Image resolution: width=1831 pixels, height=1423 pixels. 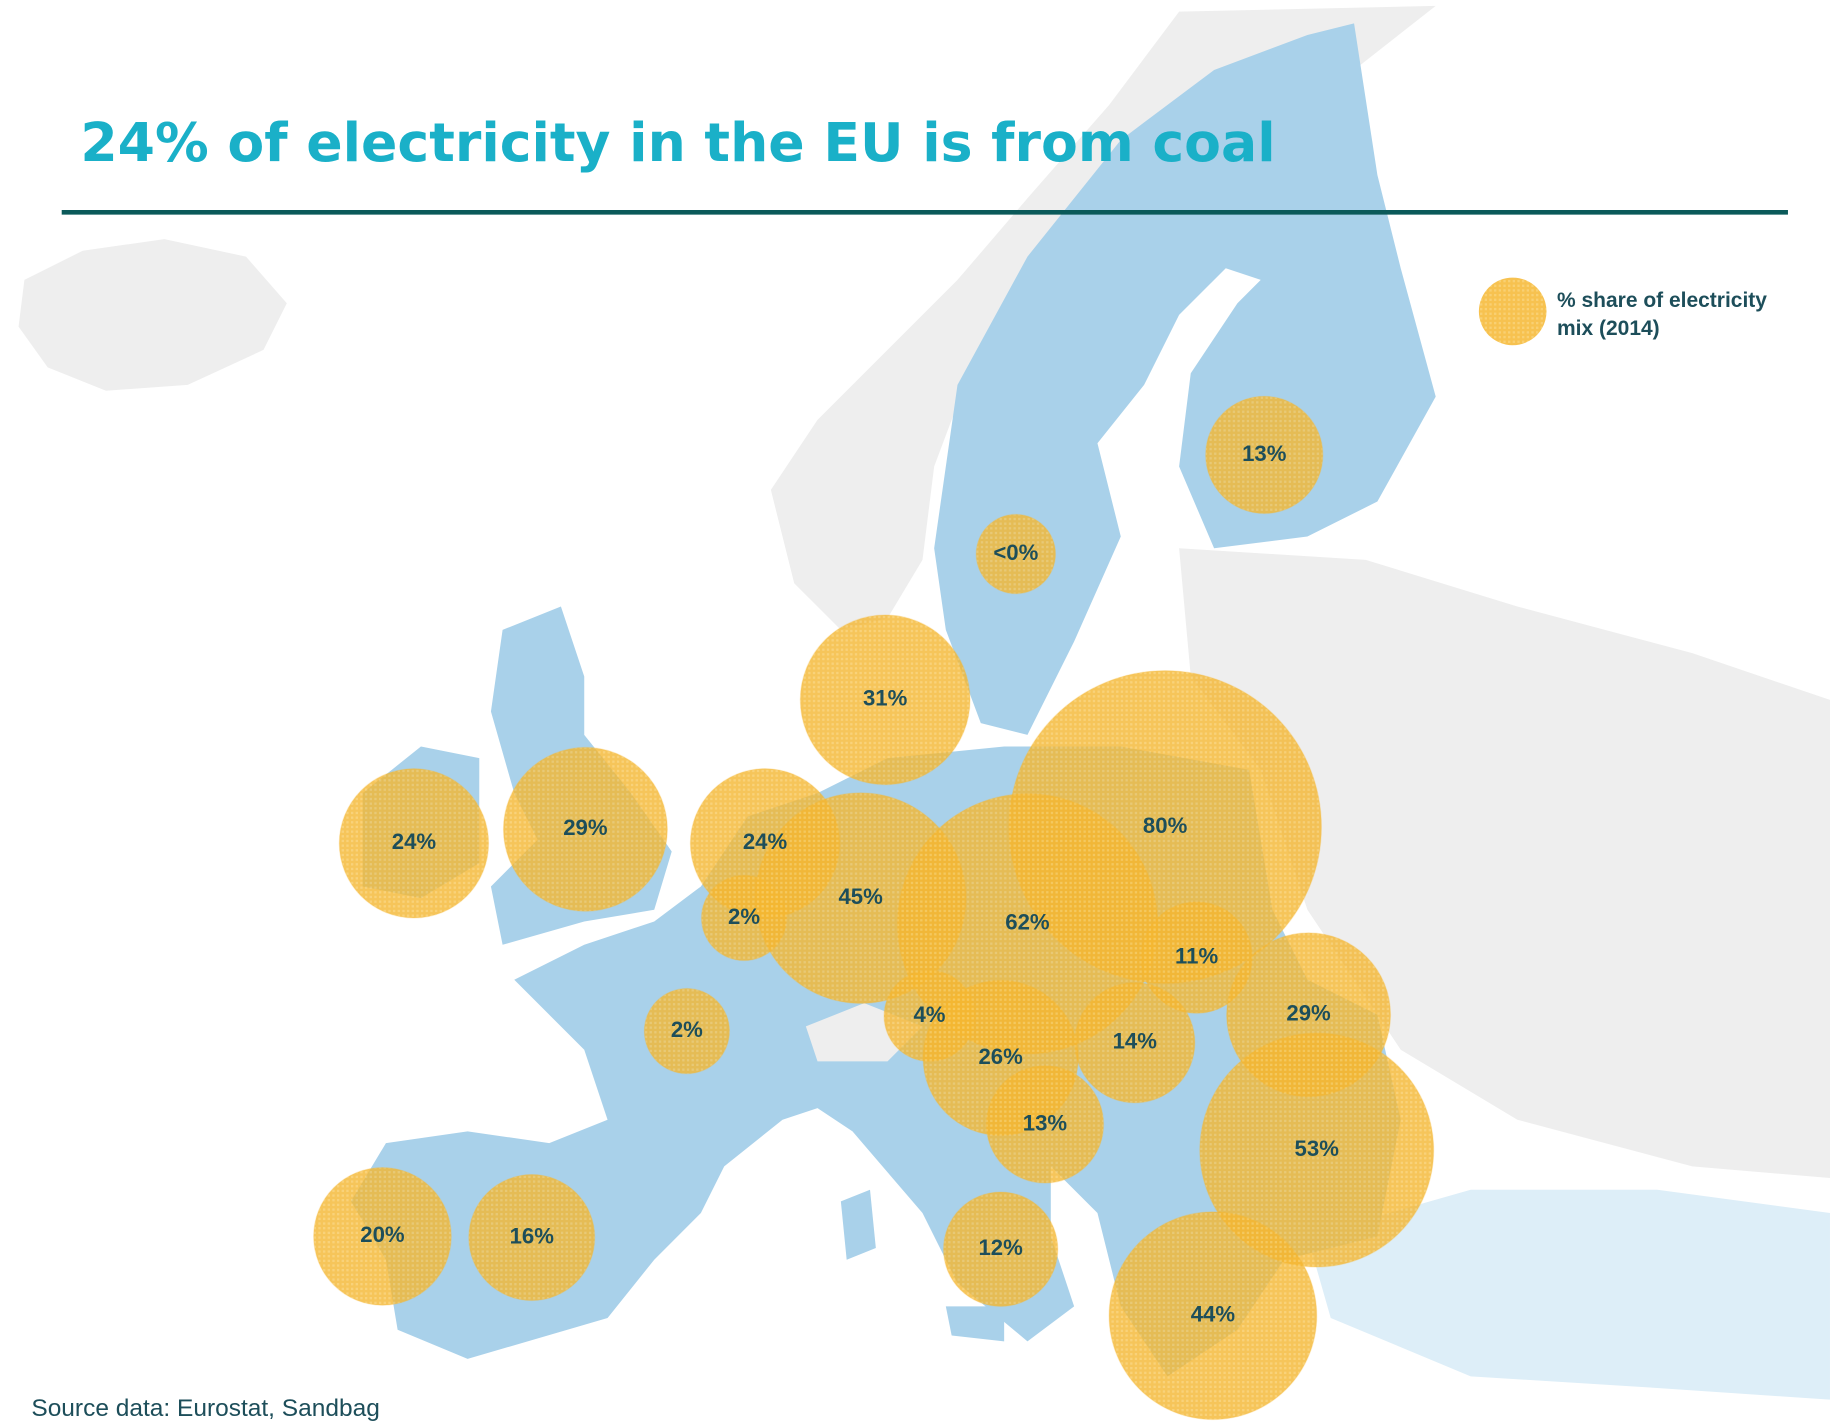 I want to click on legend-swatch, so click(x=1512, y=311).